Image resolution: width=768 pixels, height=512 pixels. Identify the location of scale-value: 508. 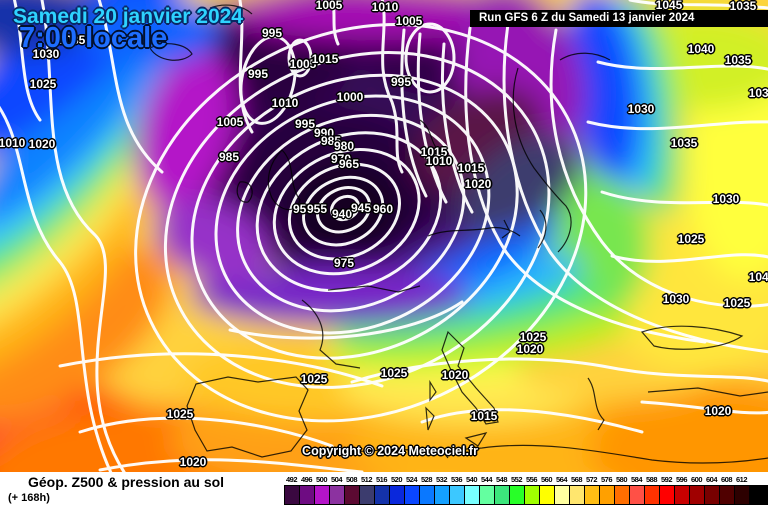
(351, 479).